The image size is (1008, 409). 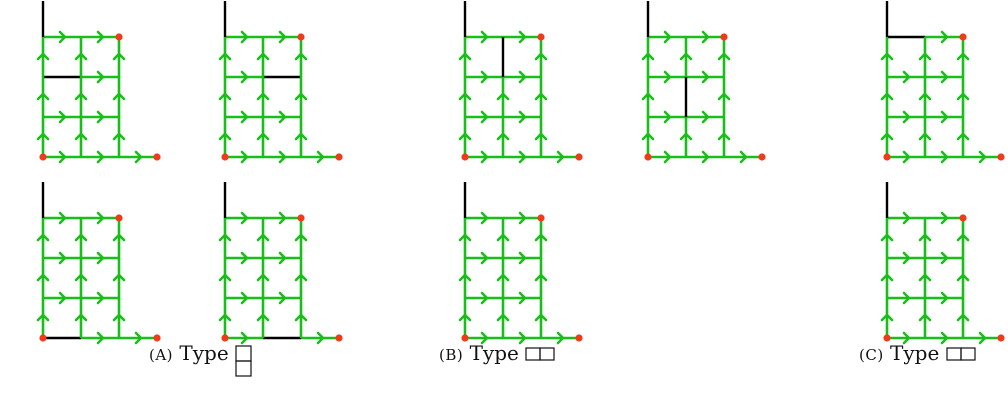 I want to click on caption-b-label: (B), so click(x=451, y=355).